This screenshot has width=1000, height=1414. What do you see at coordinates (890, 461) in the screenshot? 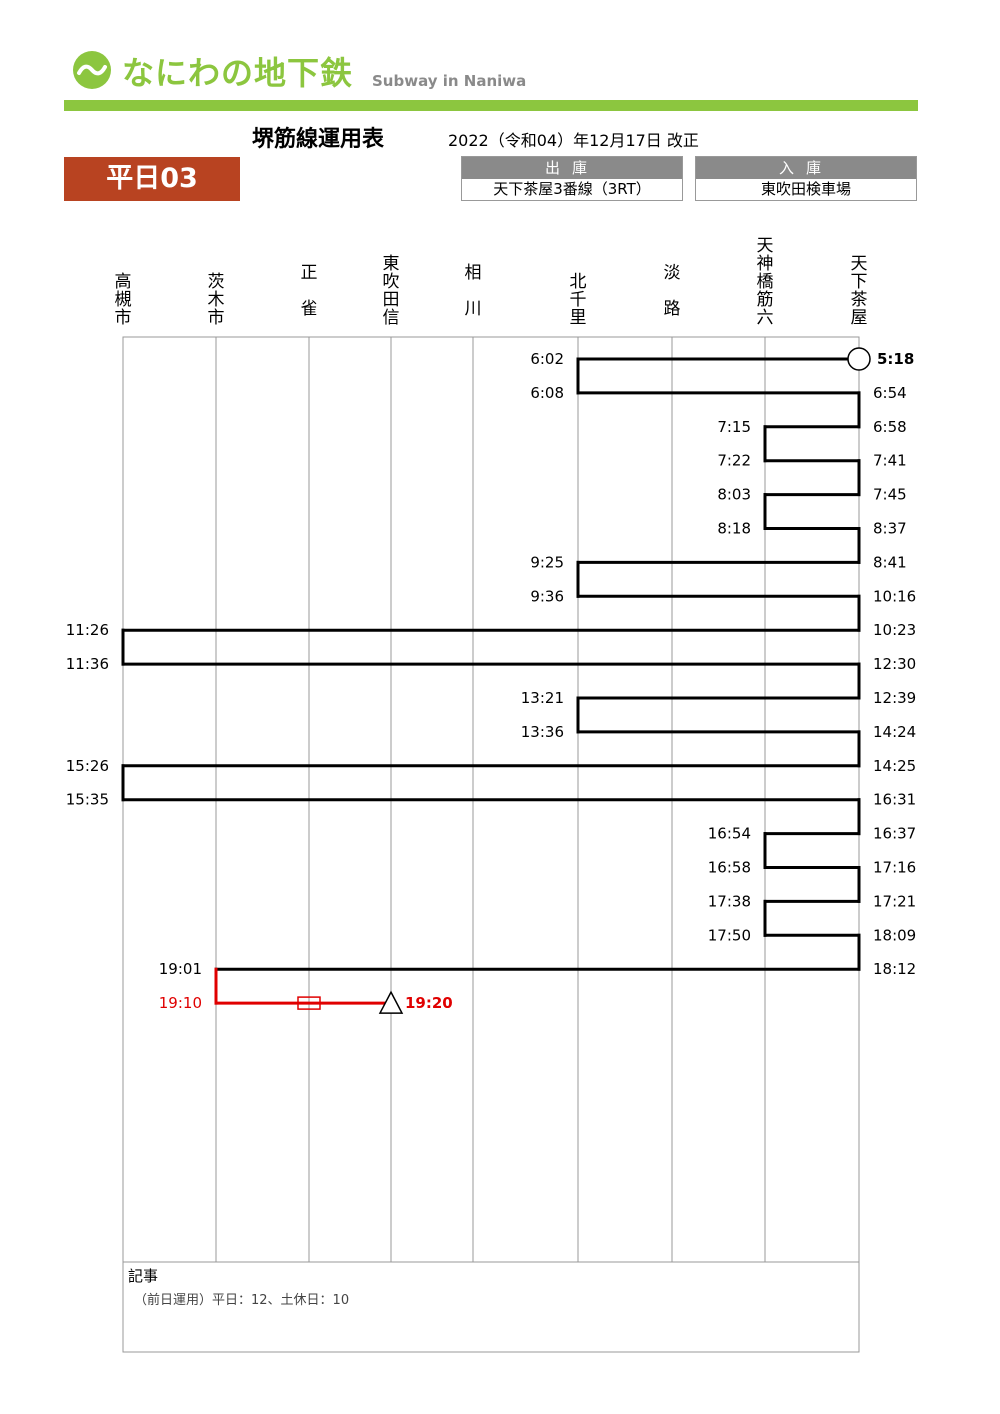
I see `time-label-arr: 7:41` at bounding box center [890, 461].